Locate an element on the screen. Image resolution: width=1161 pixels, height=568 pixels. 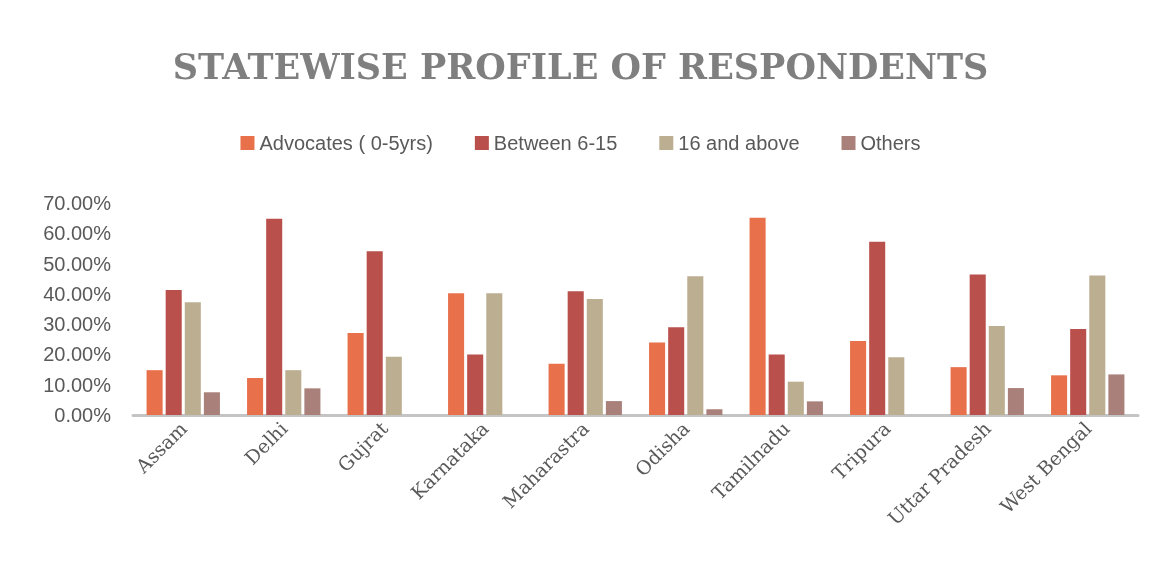
y-tick-label: 0.00% is located at coordinates (83, 415).